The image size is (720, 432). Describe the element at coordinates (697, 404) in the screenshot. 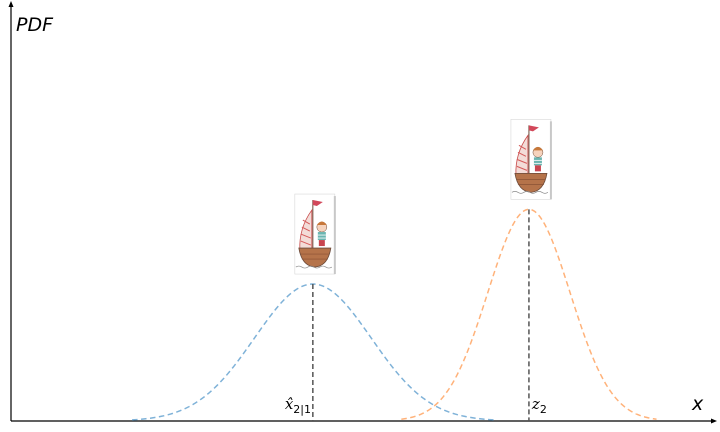

I see `x-axis-label: x` at that location.